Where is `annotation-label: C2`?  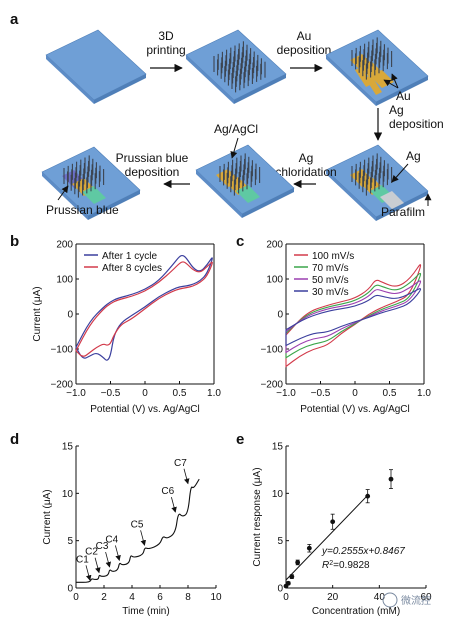 annotation-label: C2 is located at coordinates (91, 552).